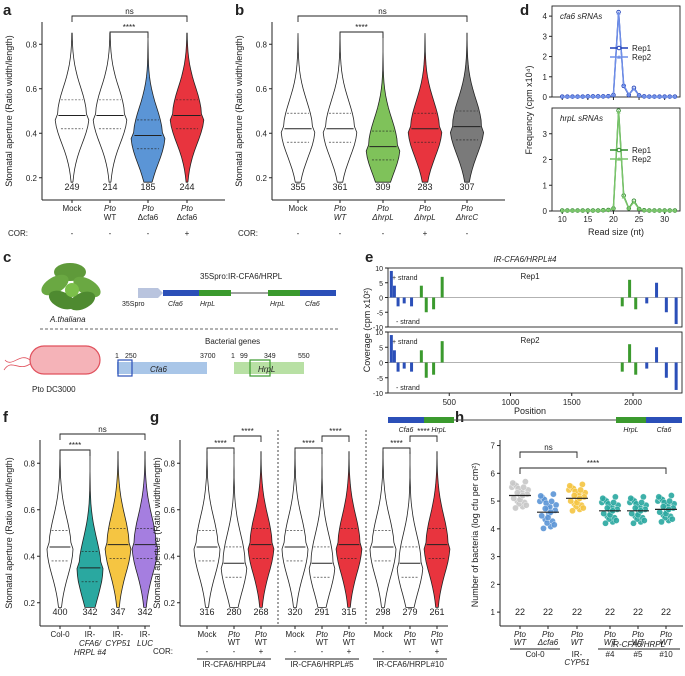  What do you see at coordinates (638, 654) in the screenshot?
I see `group-label-h-5: #5` at bounding box center [638, 654].